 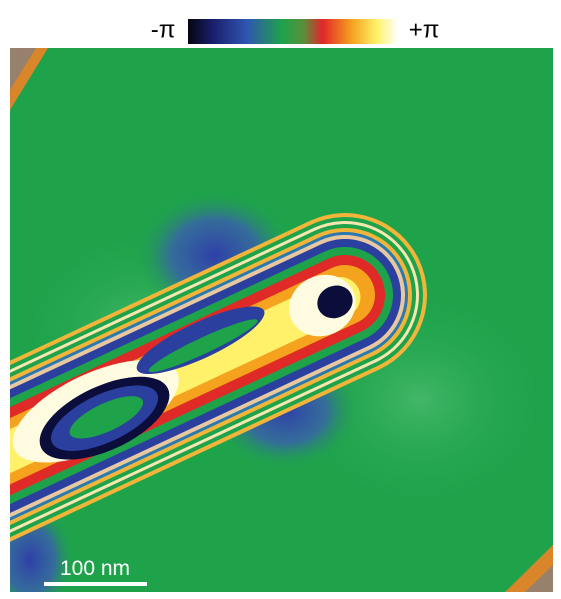 I want to click on colorbar-max-label: +π, so click(x=424, y=29).